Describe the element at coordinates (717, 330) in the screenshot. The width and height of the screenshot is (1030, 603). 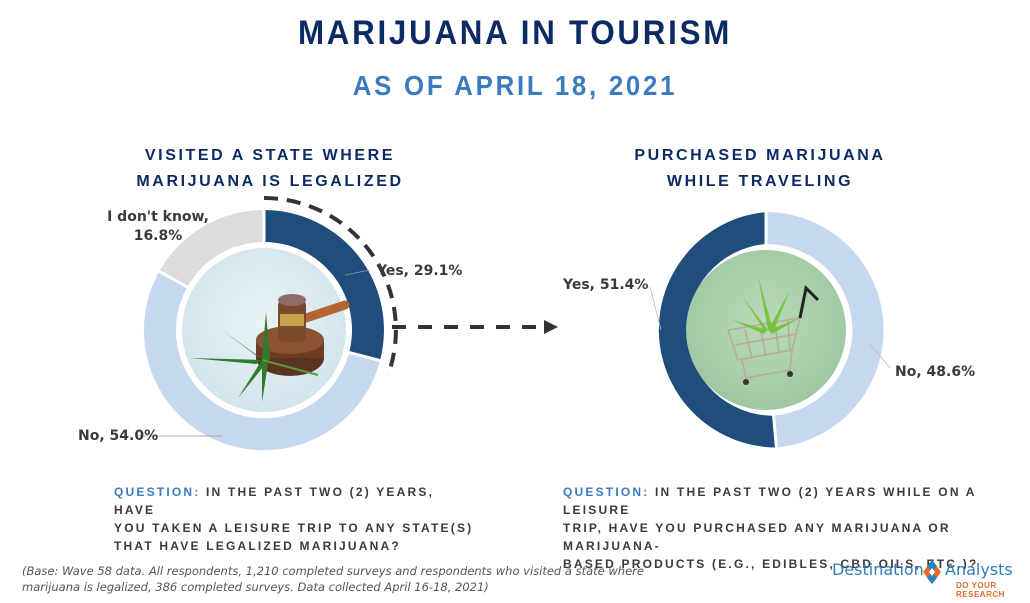
I see `right-donut-yes-segment` at that location.